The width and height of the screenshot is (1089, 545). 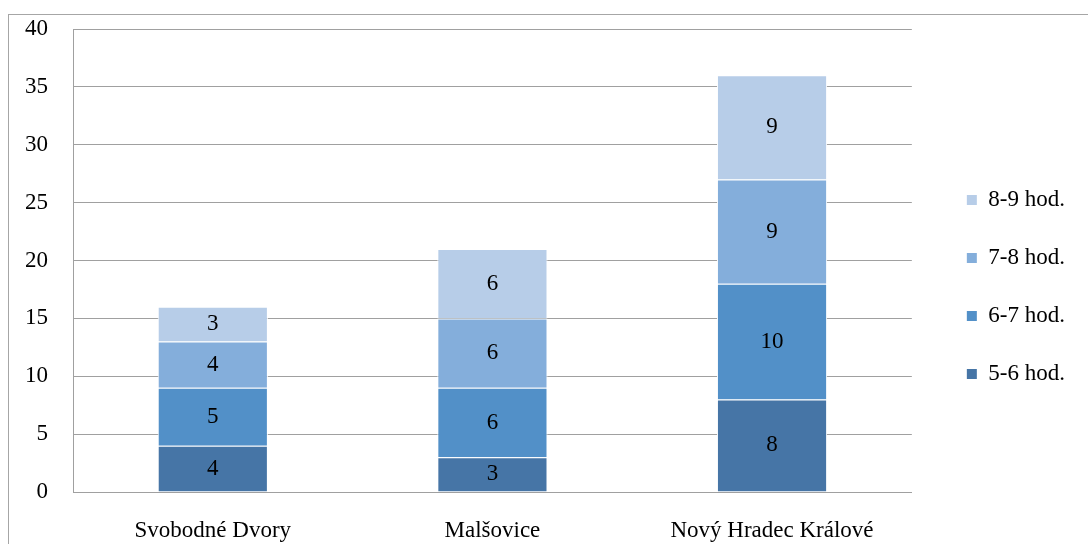 I want to click on x-tick-label: Malšovice, so click(x=492, y=529).